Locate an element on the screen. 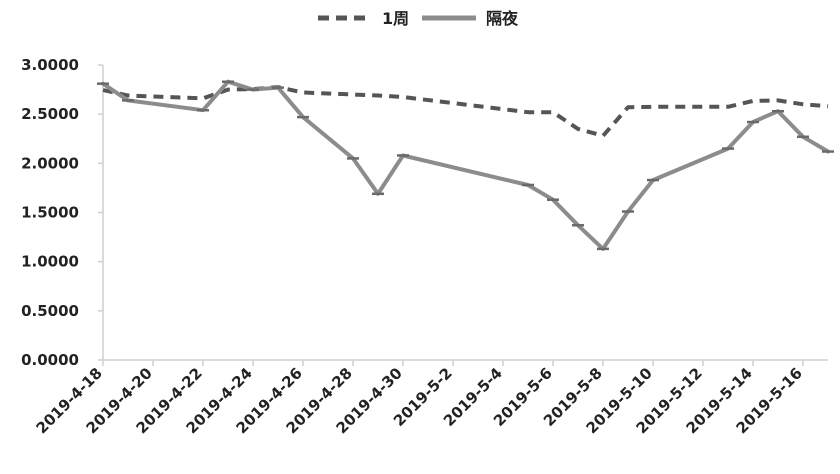 The image size is (840, 474). legend-label-1: 1周 is located at coordinates (395, 18).